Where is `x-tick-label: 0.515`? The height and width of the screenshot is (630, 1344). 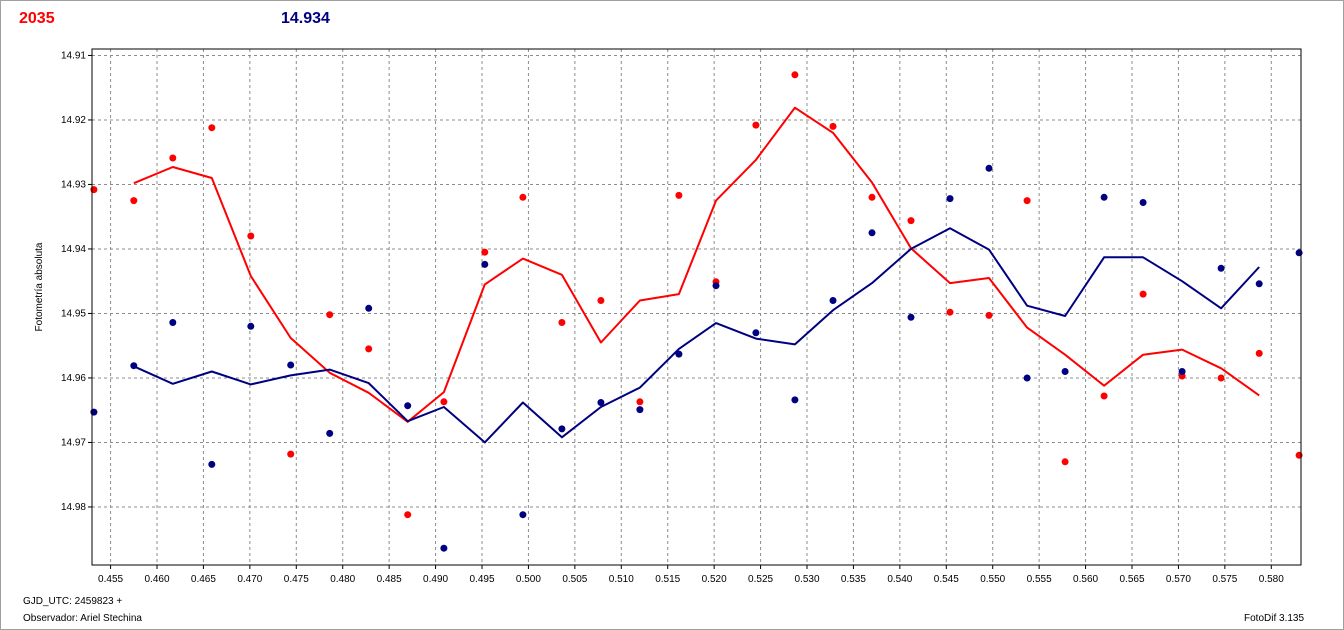
x-tick-label: 0.515 is located at coordinates (667, 579).